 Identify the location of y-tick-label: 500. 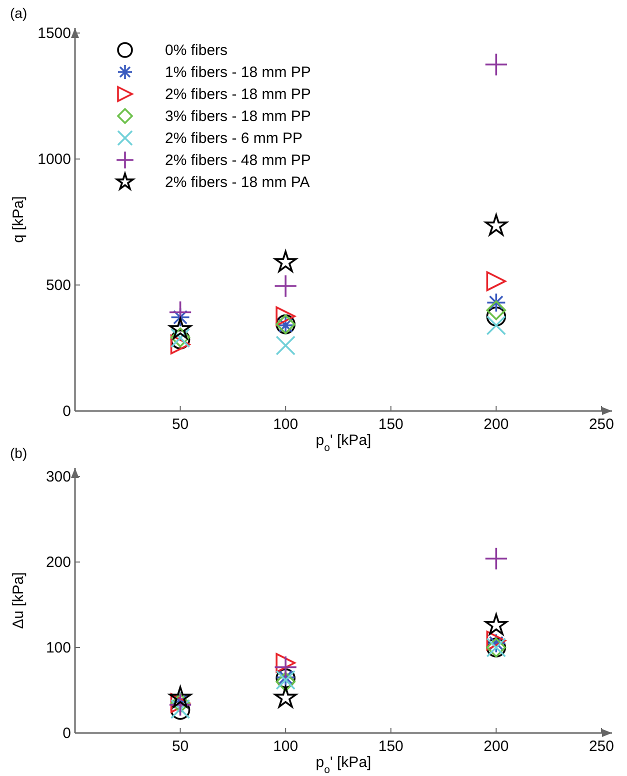
(58, 285).